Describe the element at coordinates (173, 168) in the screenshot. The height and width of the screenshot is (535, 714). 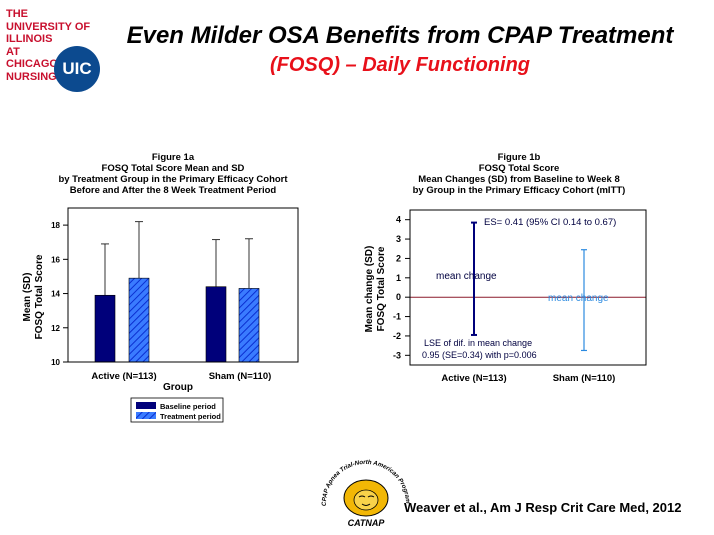
I see `figure-1a-title-line: FOSQ Total Score Mean and SD` at that location.